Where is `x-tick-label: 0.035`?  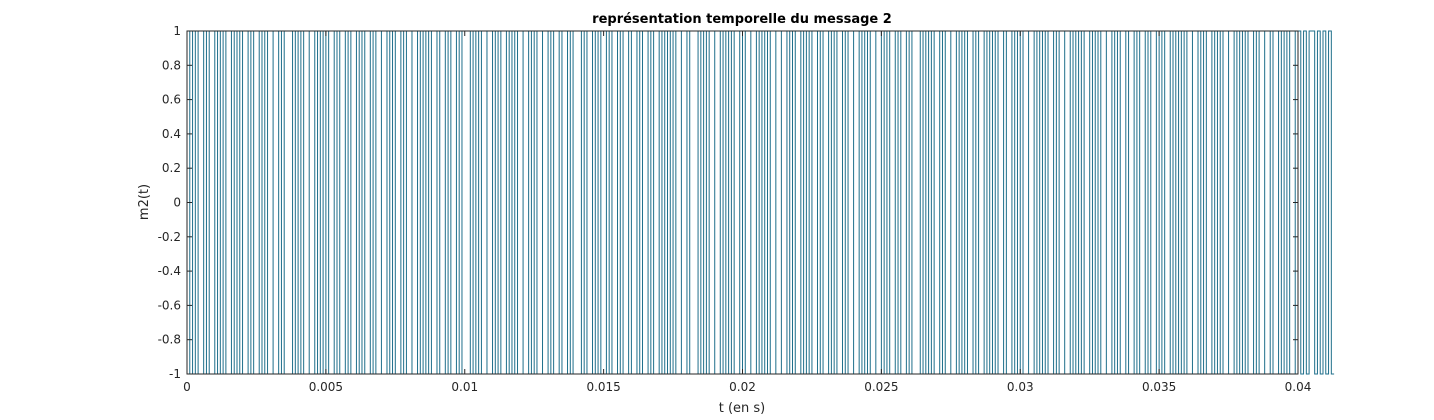
x-tick-label: 0.035 is located at coordinates (1159, 387).